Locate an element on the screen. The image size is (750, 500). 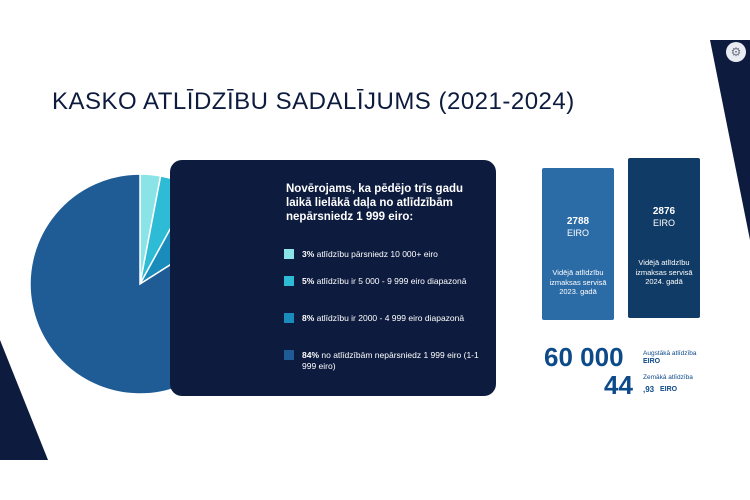
legend-percent: 5% is located at coordinates (308, 281).